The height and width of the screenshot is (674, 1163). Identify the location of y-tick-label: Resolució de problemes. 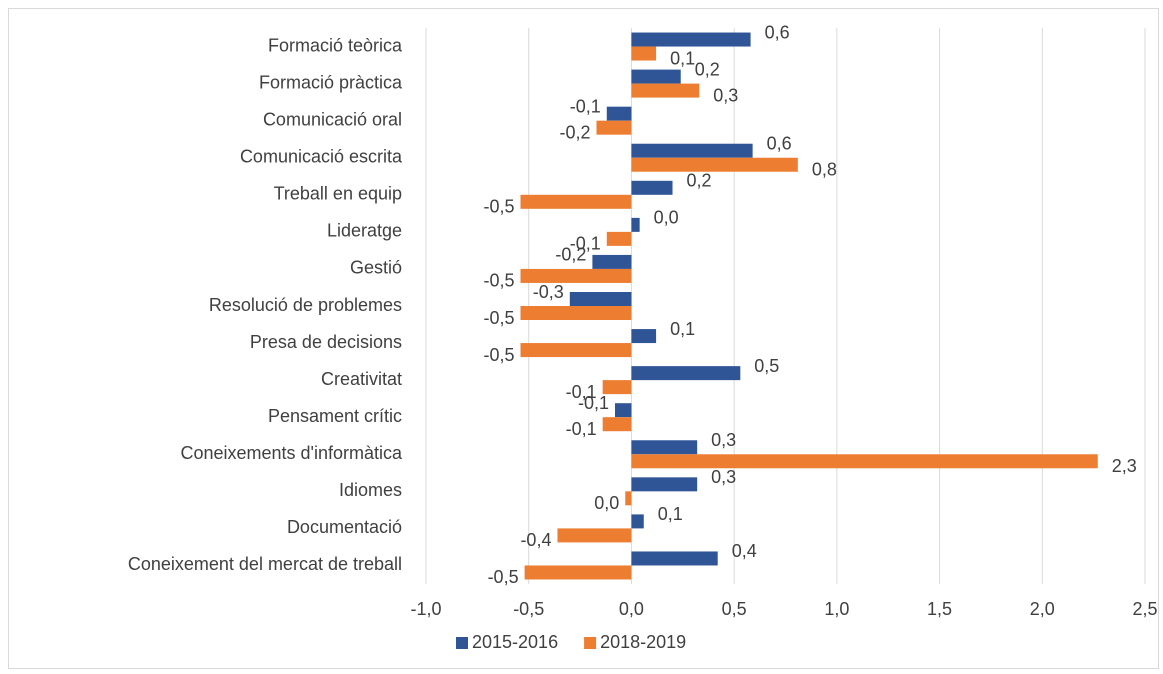
(305, 305).